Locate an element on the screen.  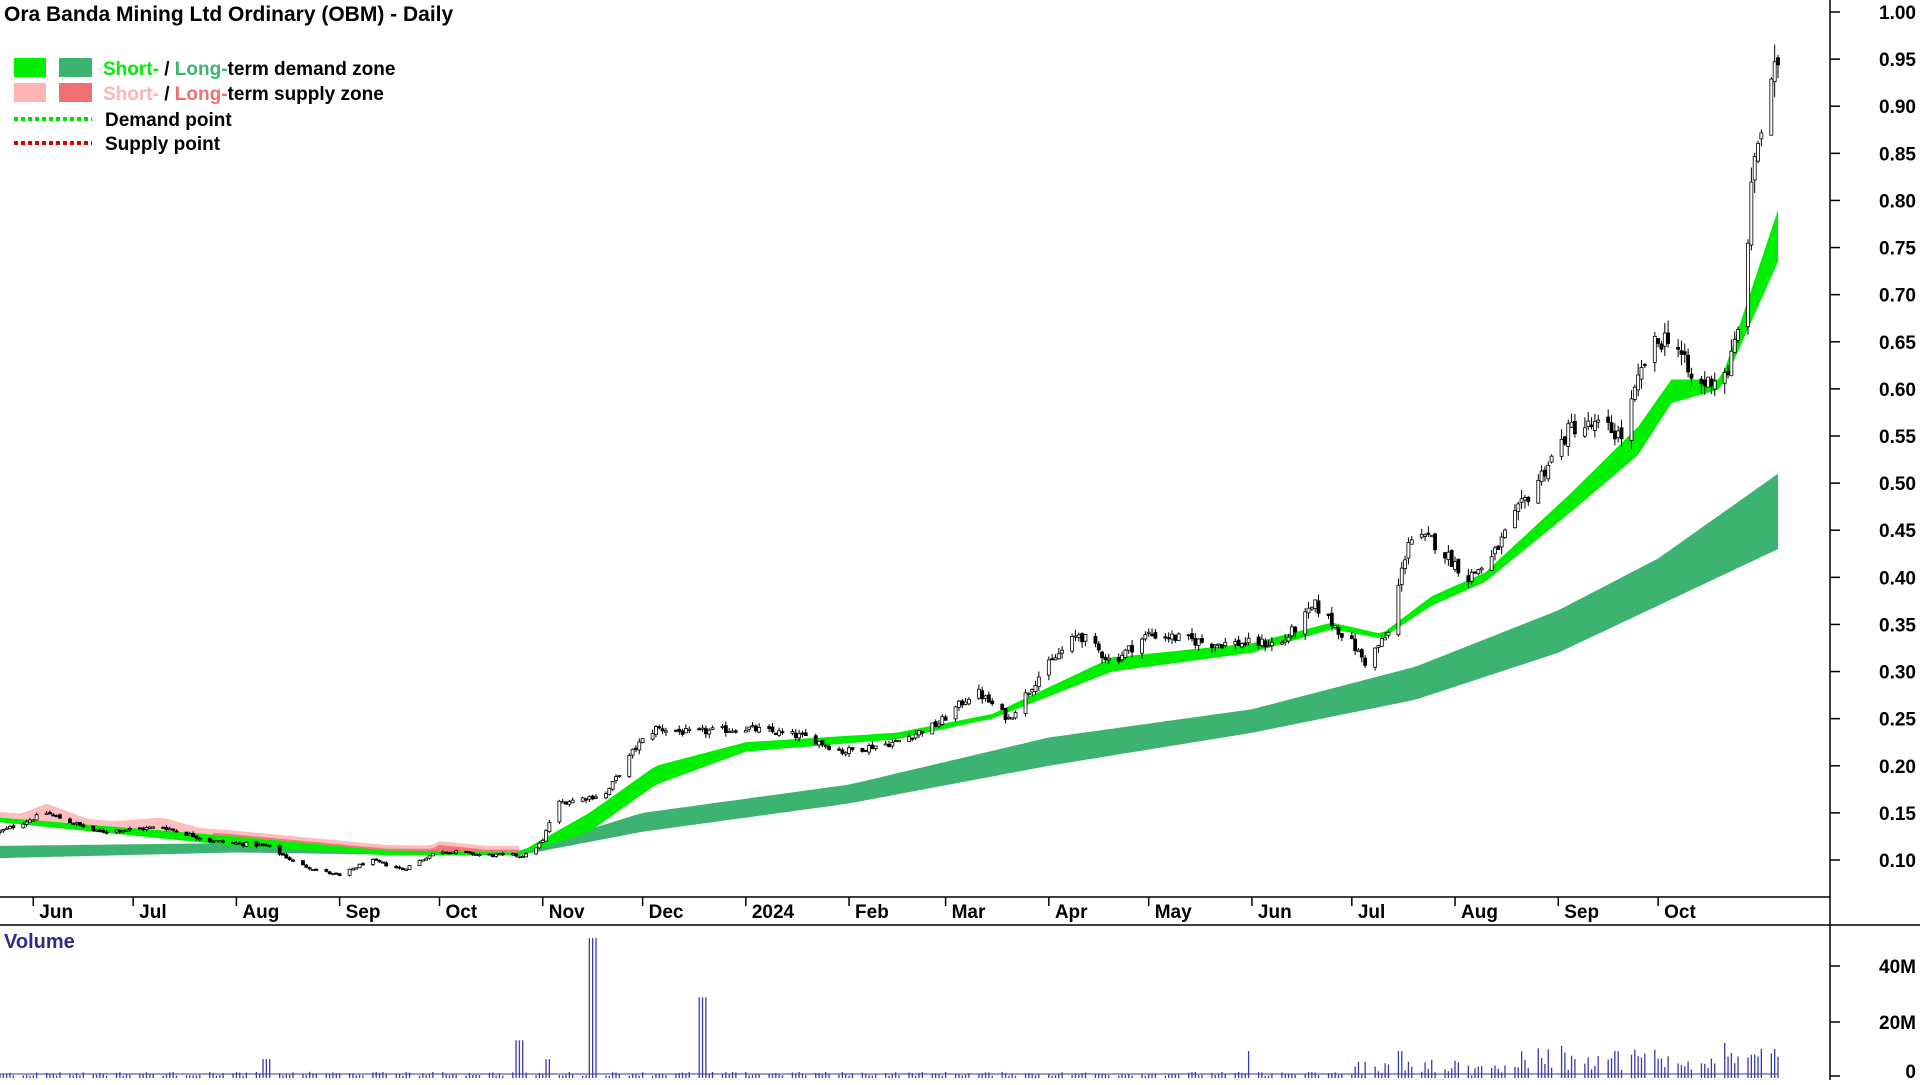
price-tick-label: 0.75 is located at coordinates (1897, 249).